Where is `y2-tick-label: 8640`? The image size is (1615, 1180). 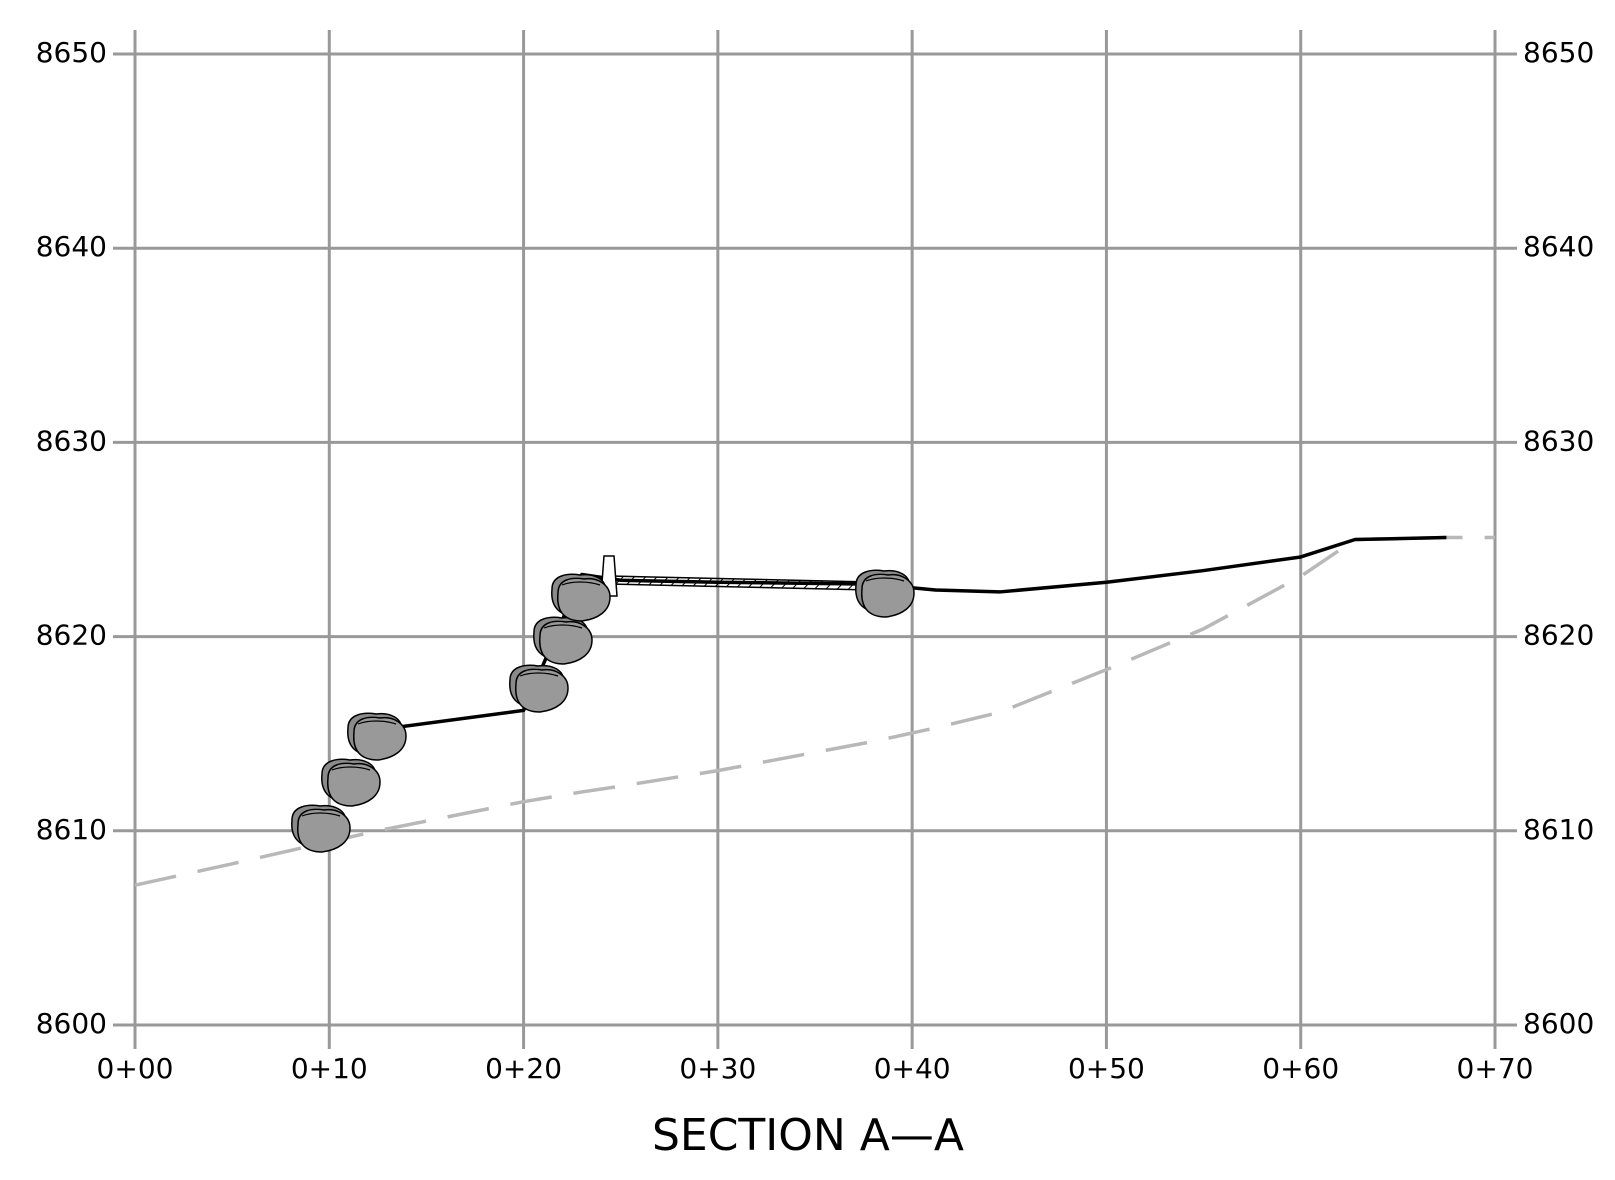 y2-tick-label: 8640 is located at coordinates (1558, 246).